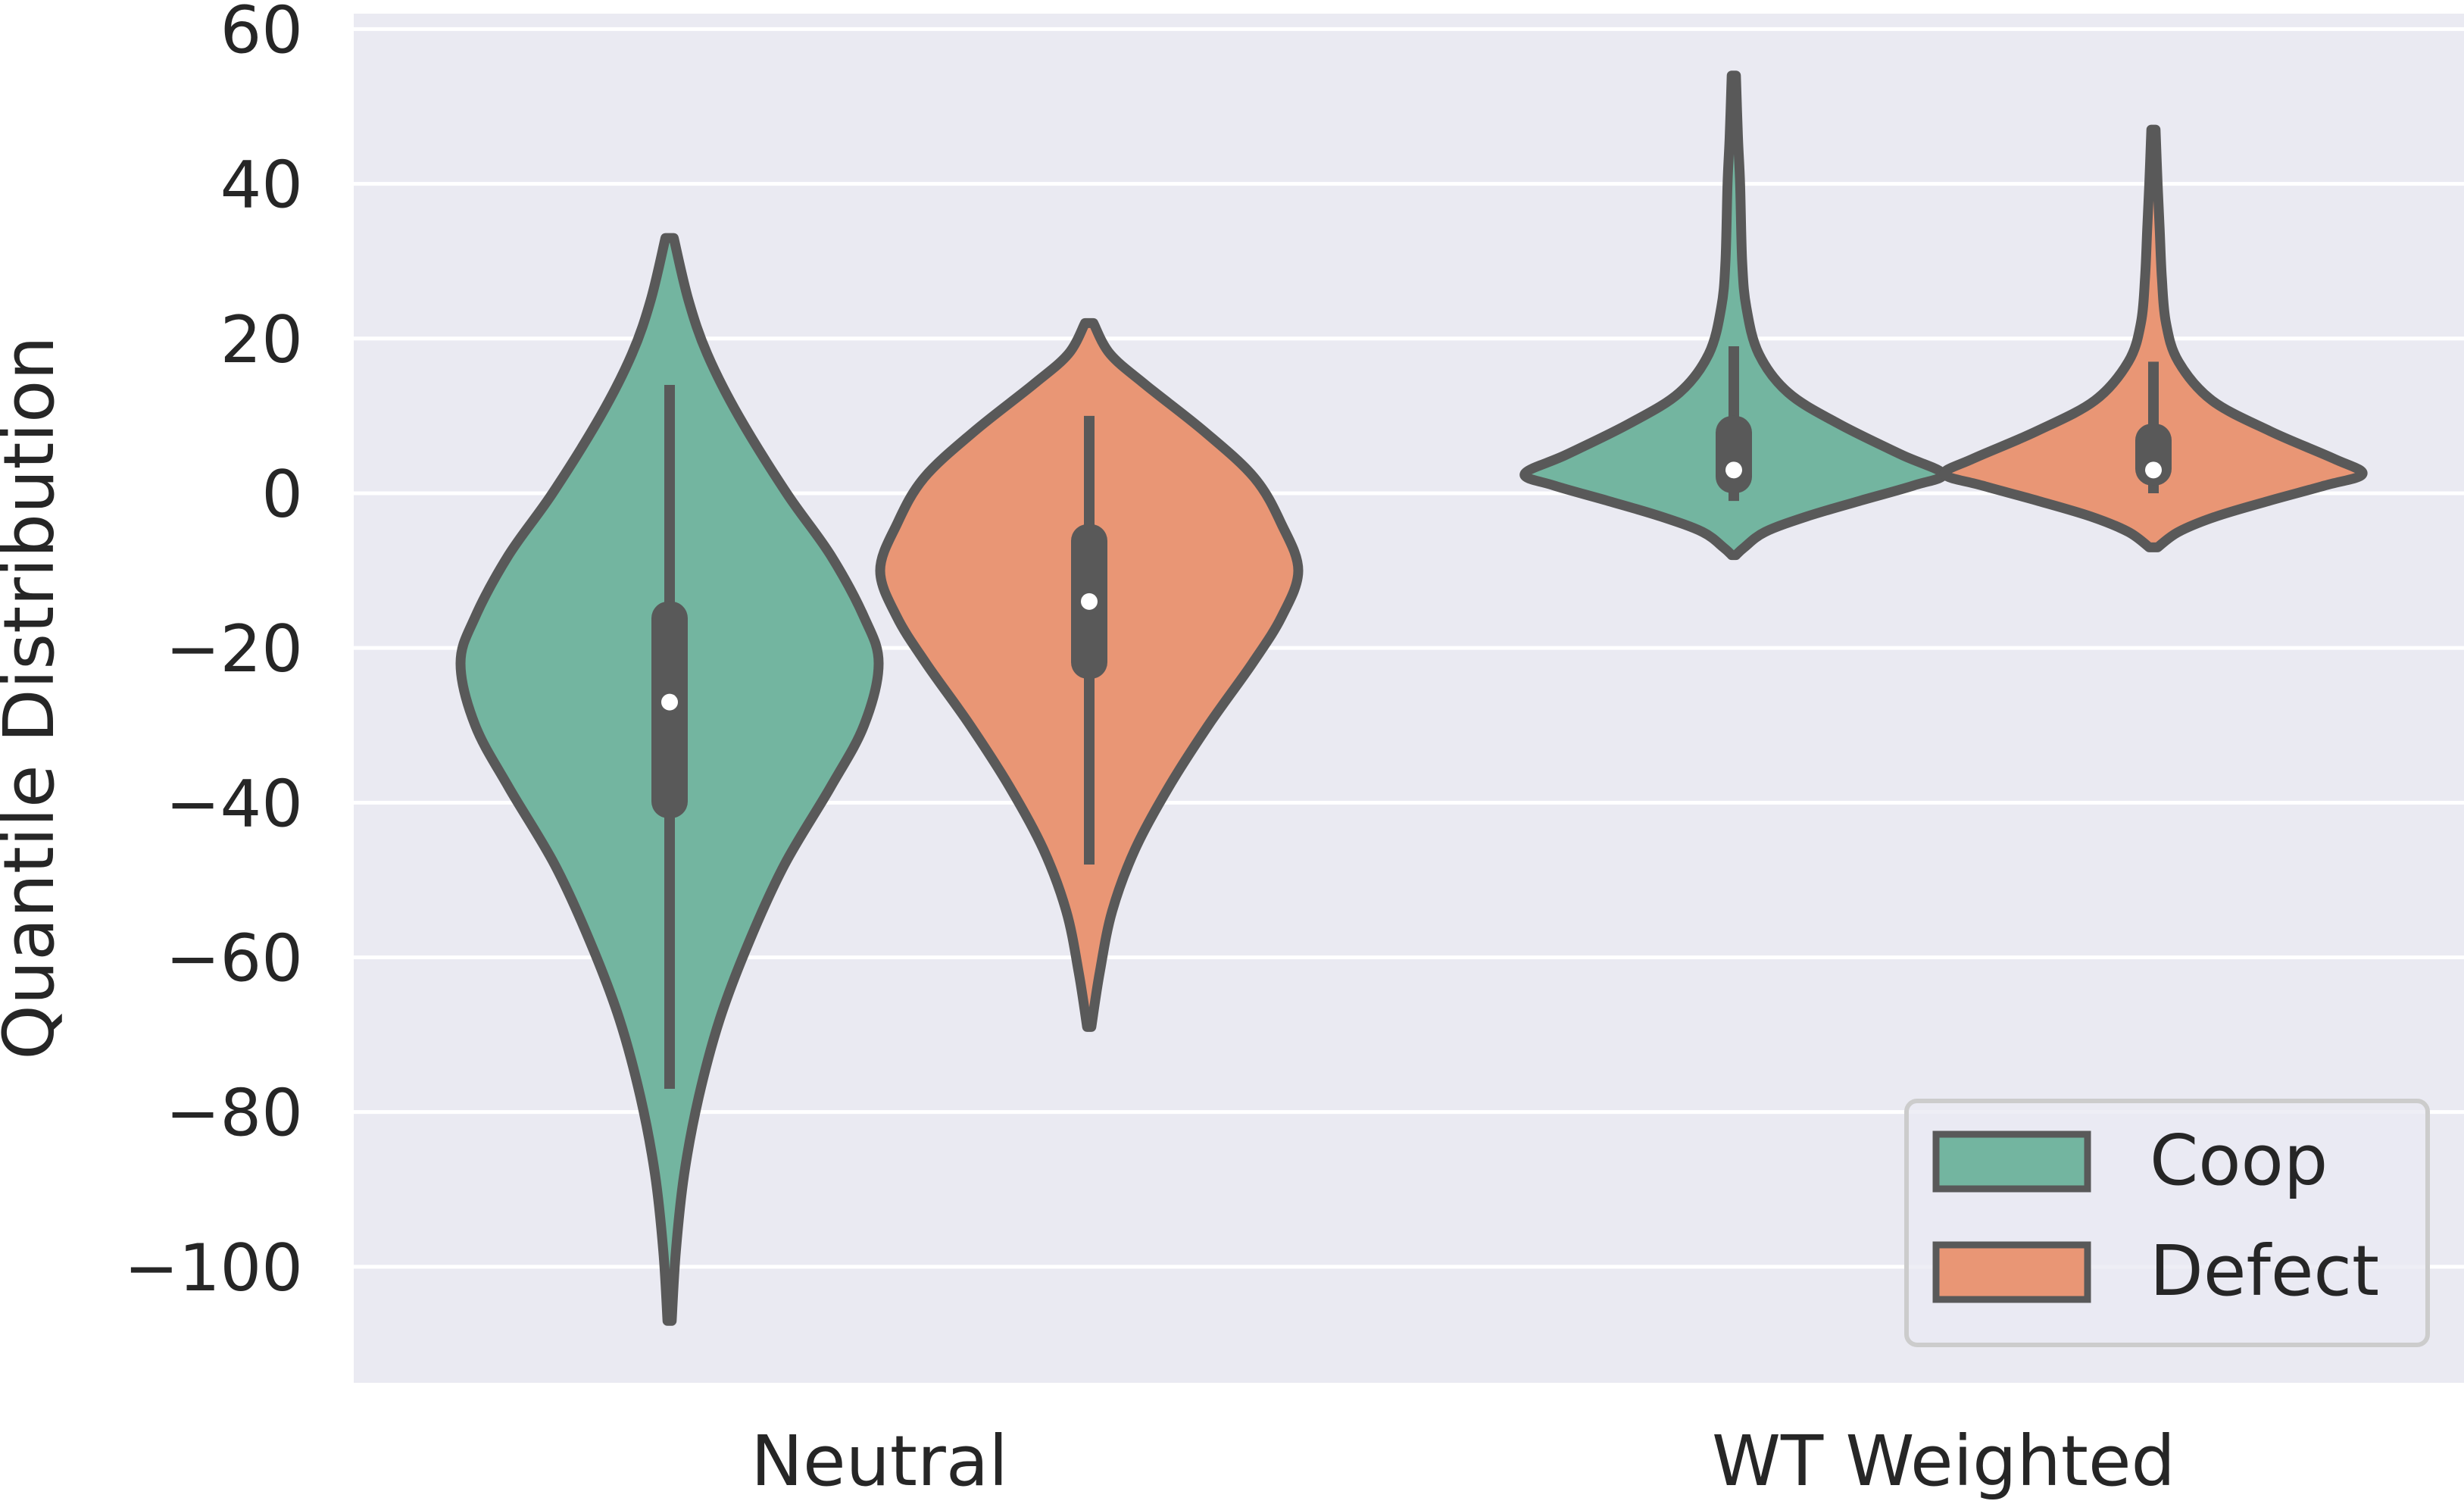  I want to click on legend-label-defect: Defect, so click(2264, 1271).